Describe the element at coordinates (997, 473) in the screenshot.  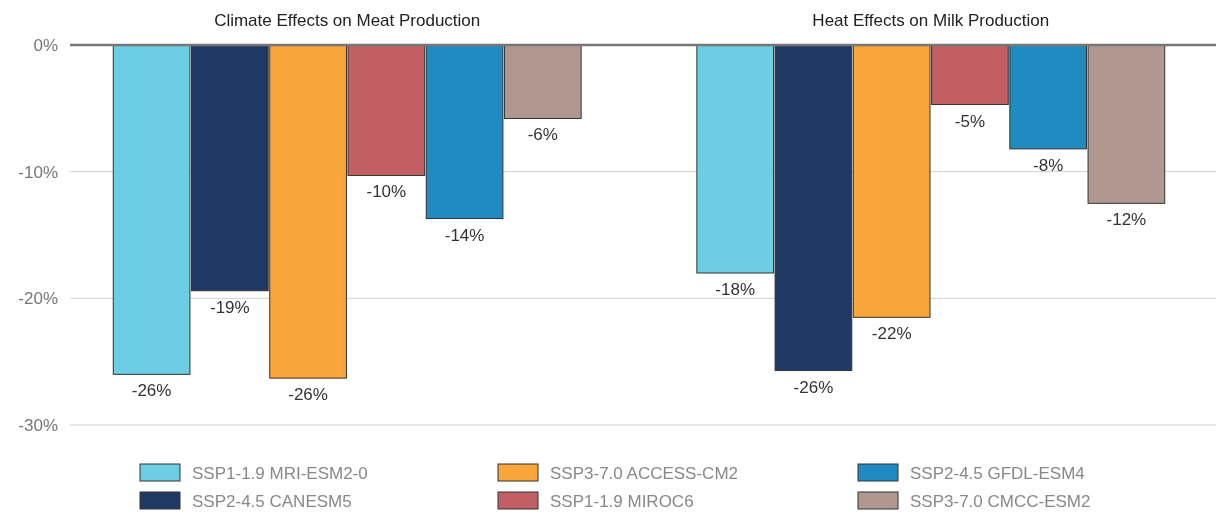
I see `legend-label: SSP2-4.5 GFDL-ESM4` at that location.